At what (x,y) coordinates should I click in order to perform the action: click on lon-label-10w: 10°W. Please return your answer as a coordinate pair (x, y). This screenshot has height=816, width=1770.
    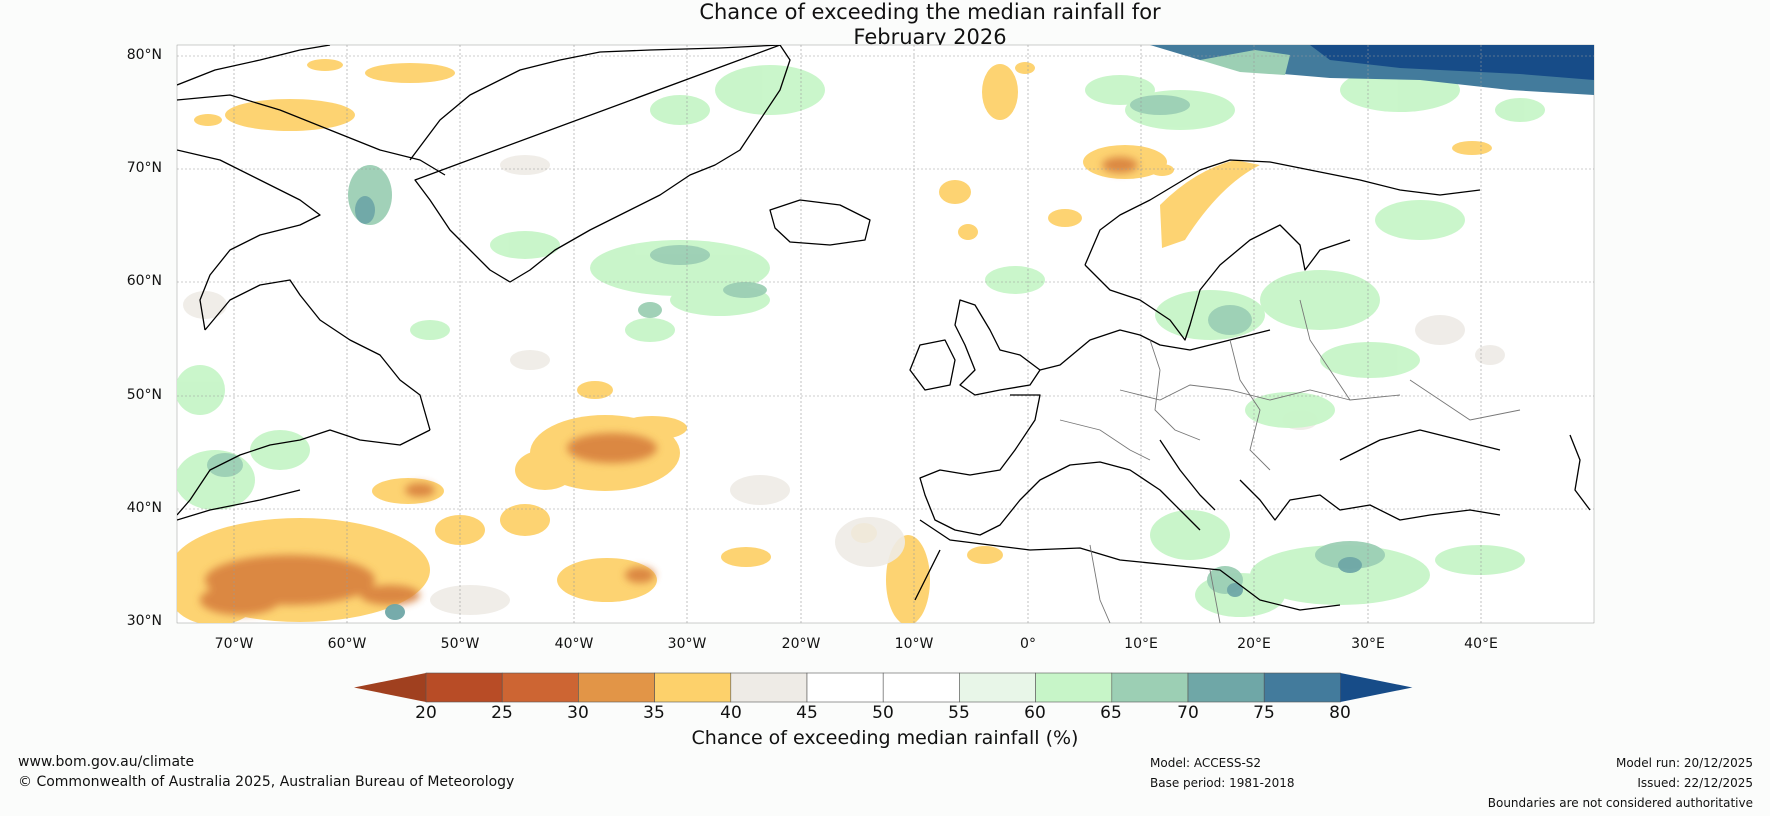
    Looking at the image, I should click on (914, 644).